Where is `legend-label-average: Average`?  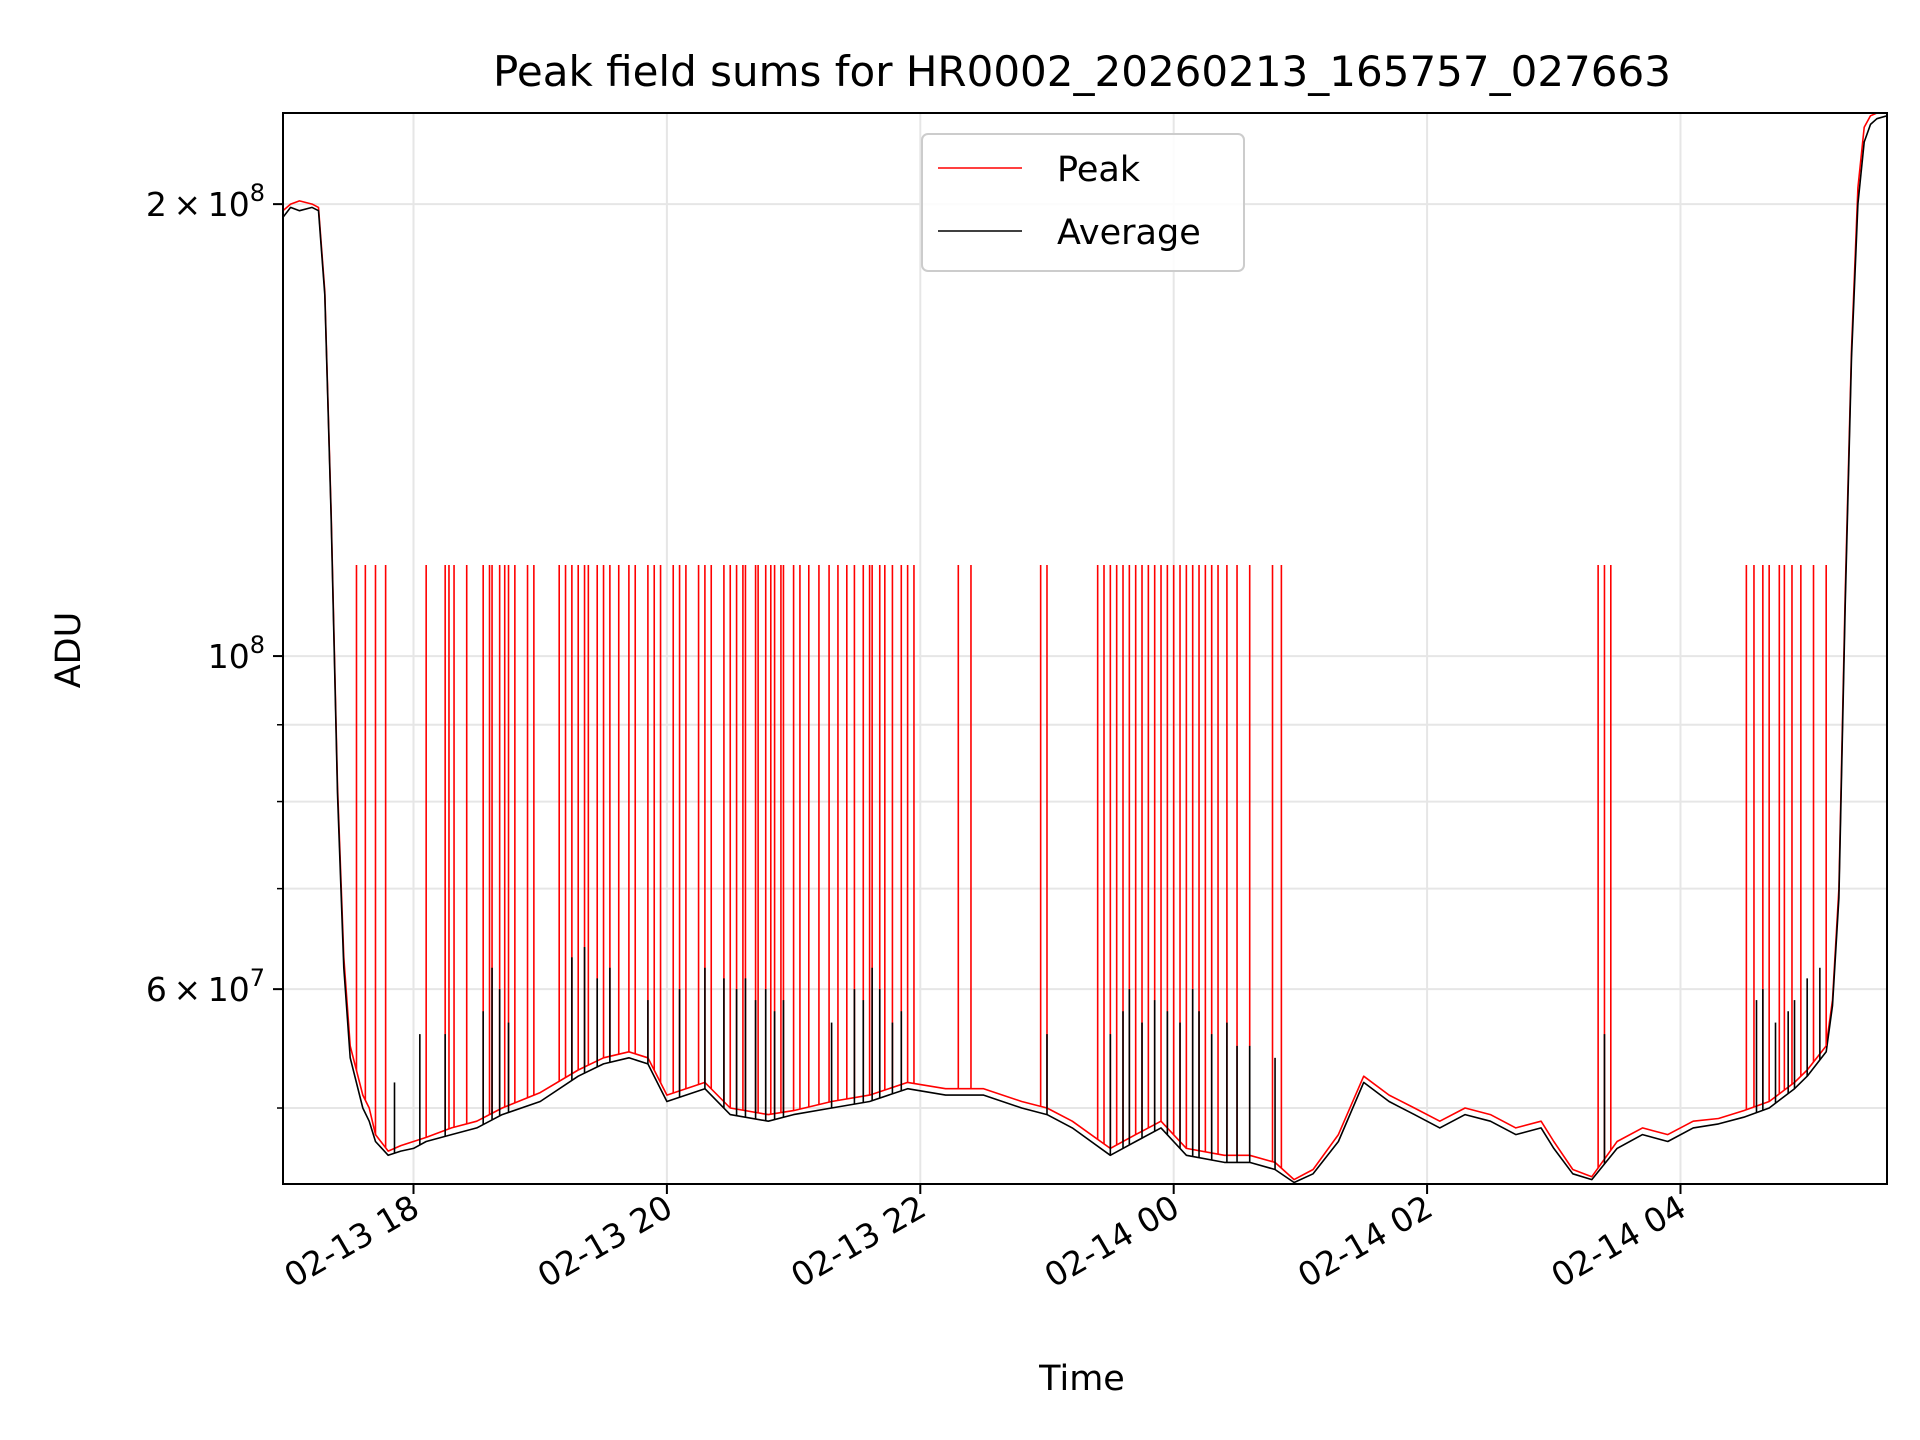
legend-label-average: Average is located at coordinates (1129, 233).